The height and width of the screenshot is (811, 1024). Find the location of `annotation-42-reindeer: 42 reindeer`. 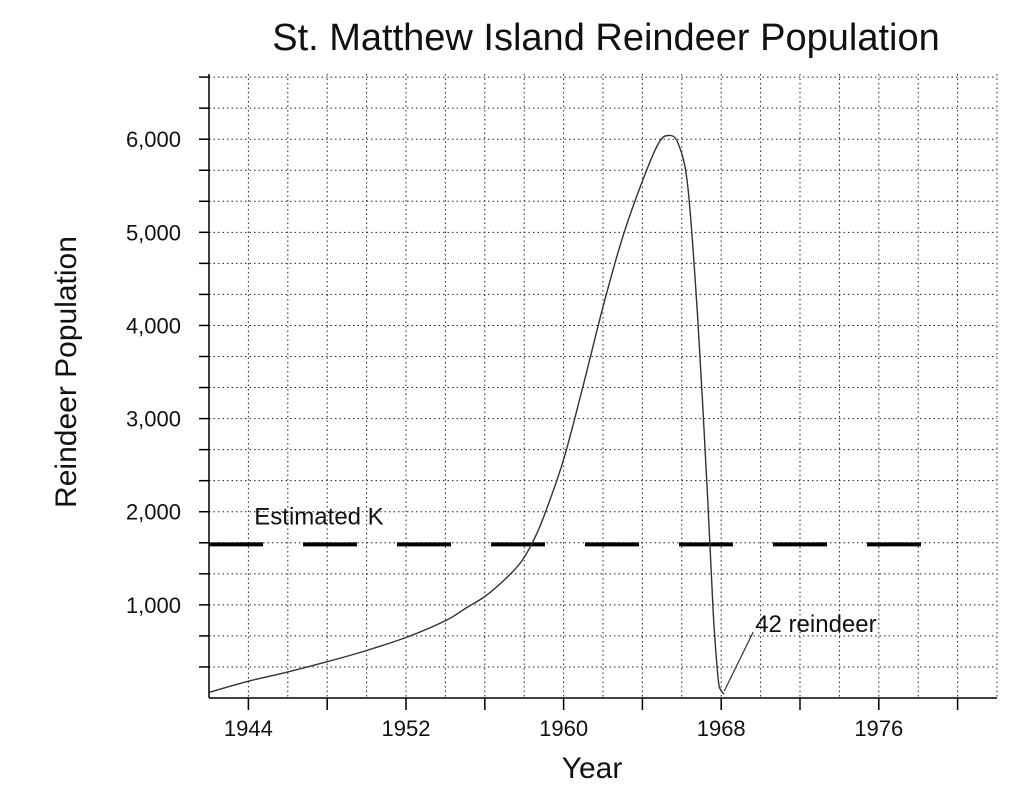

annotation-42-reindeer: 42 reindeer is located at coordinates (815, 624).